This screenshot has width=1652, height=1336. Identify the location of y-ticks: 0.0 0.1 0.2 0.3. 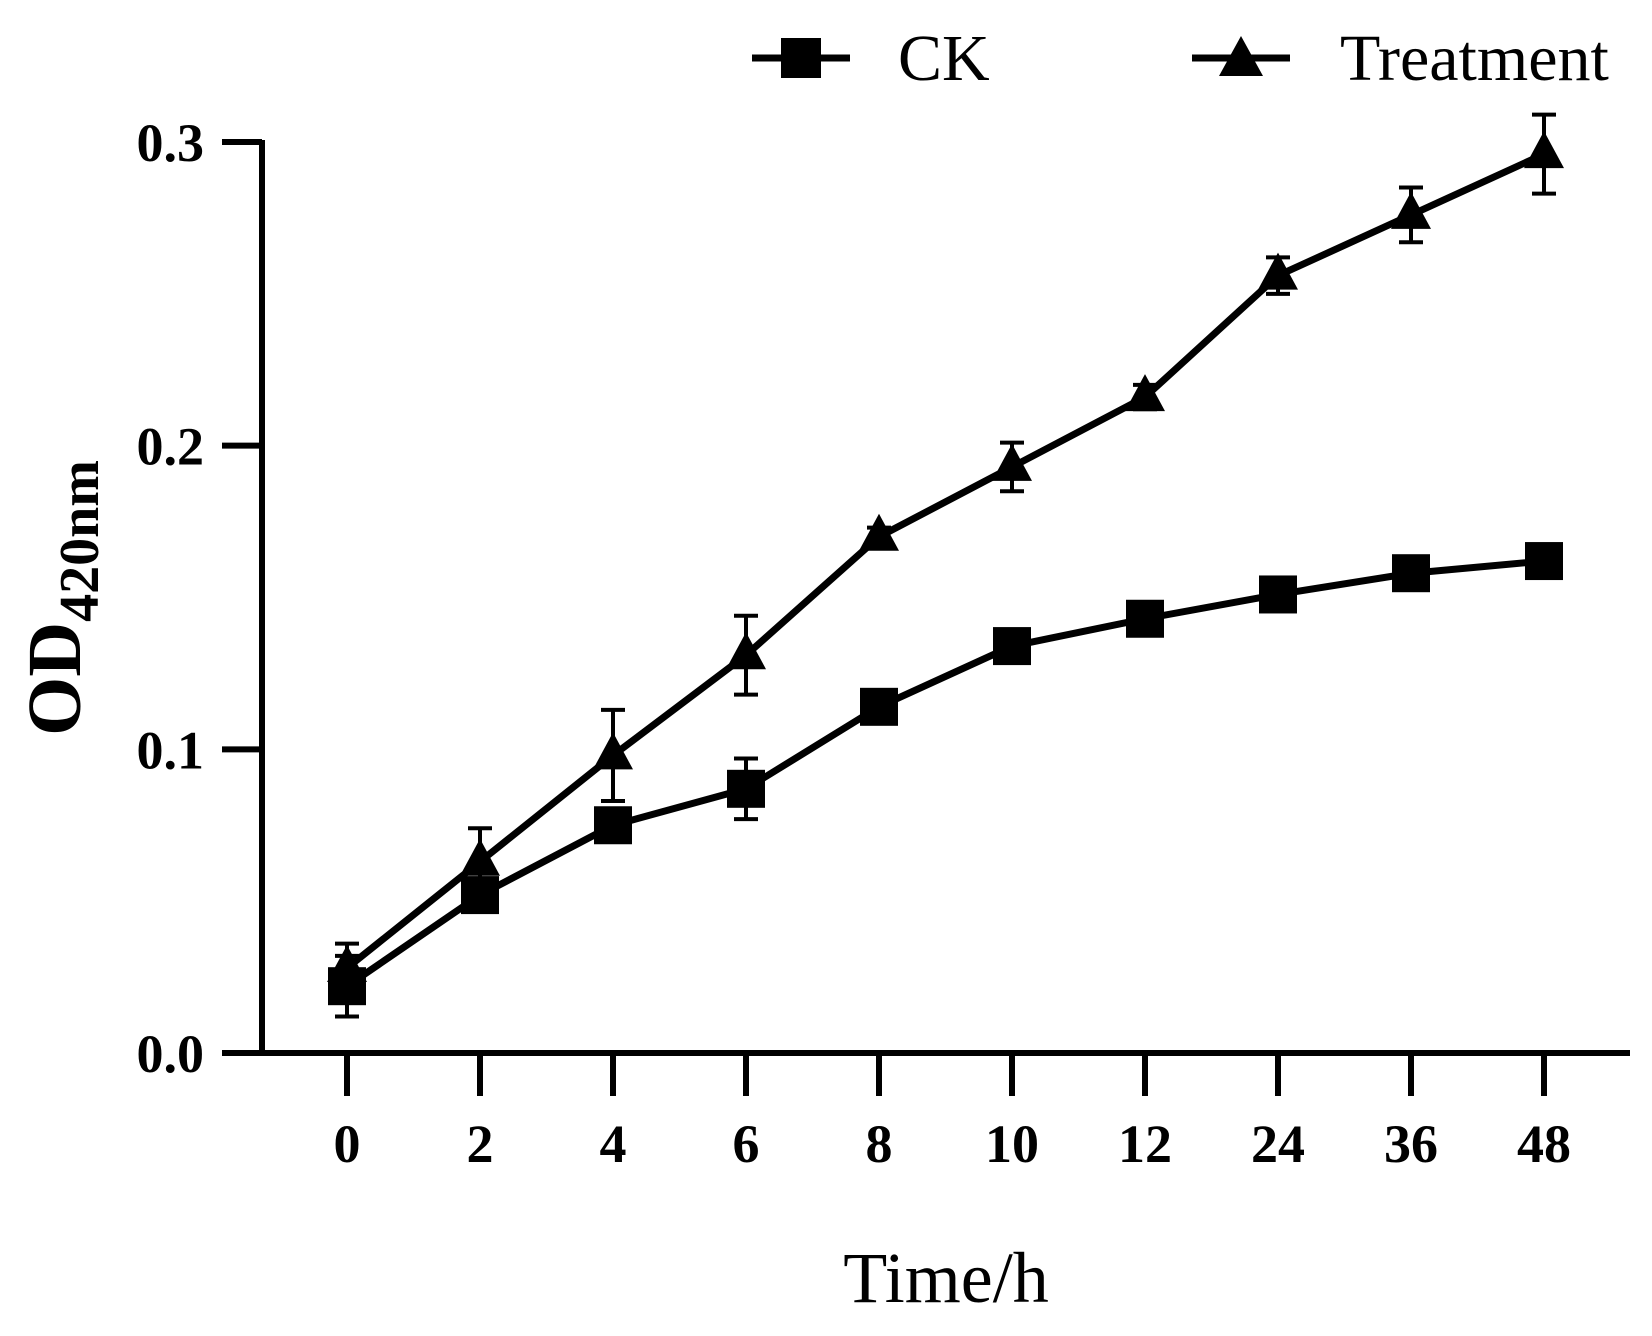
(199, 598).